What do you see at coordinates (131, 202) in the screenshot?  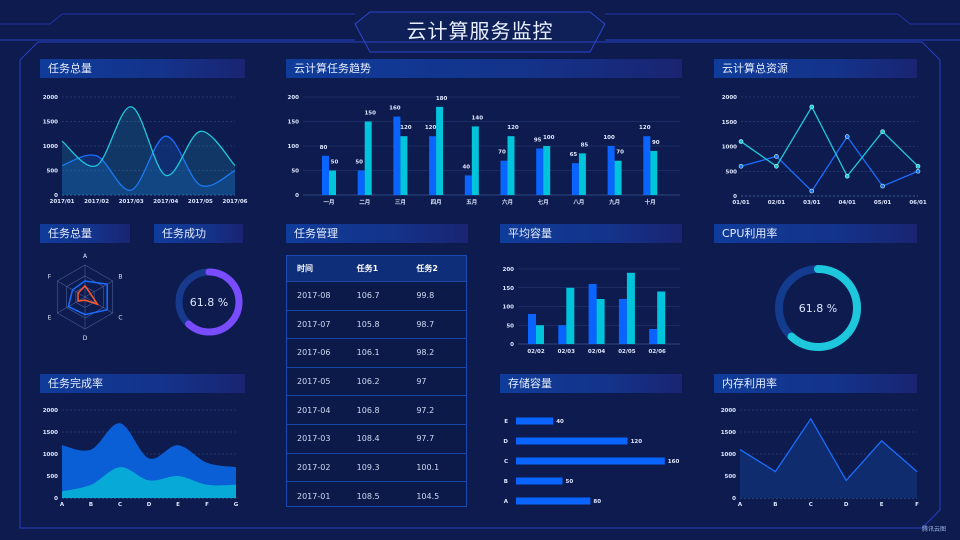 I see `x-tick-label: 2017/03` at bounding box center [131, 202].